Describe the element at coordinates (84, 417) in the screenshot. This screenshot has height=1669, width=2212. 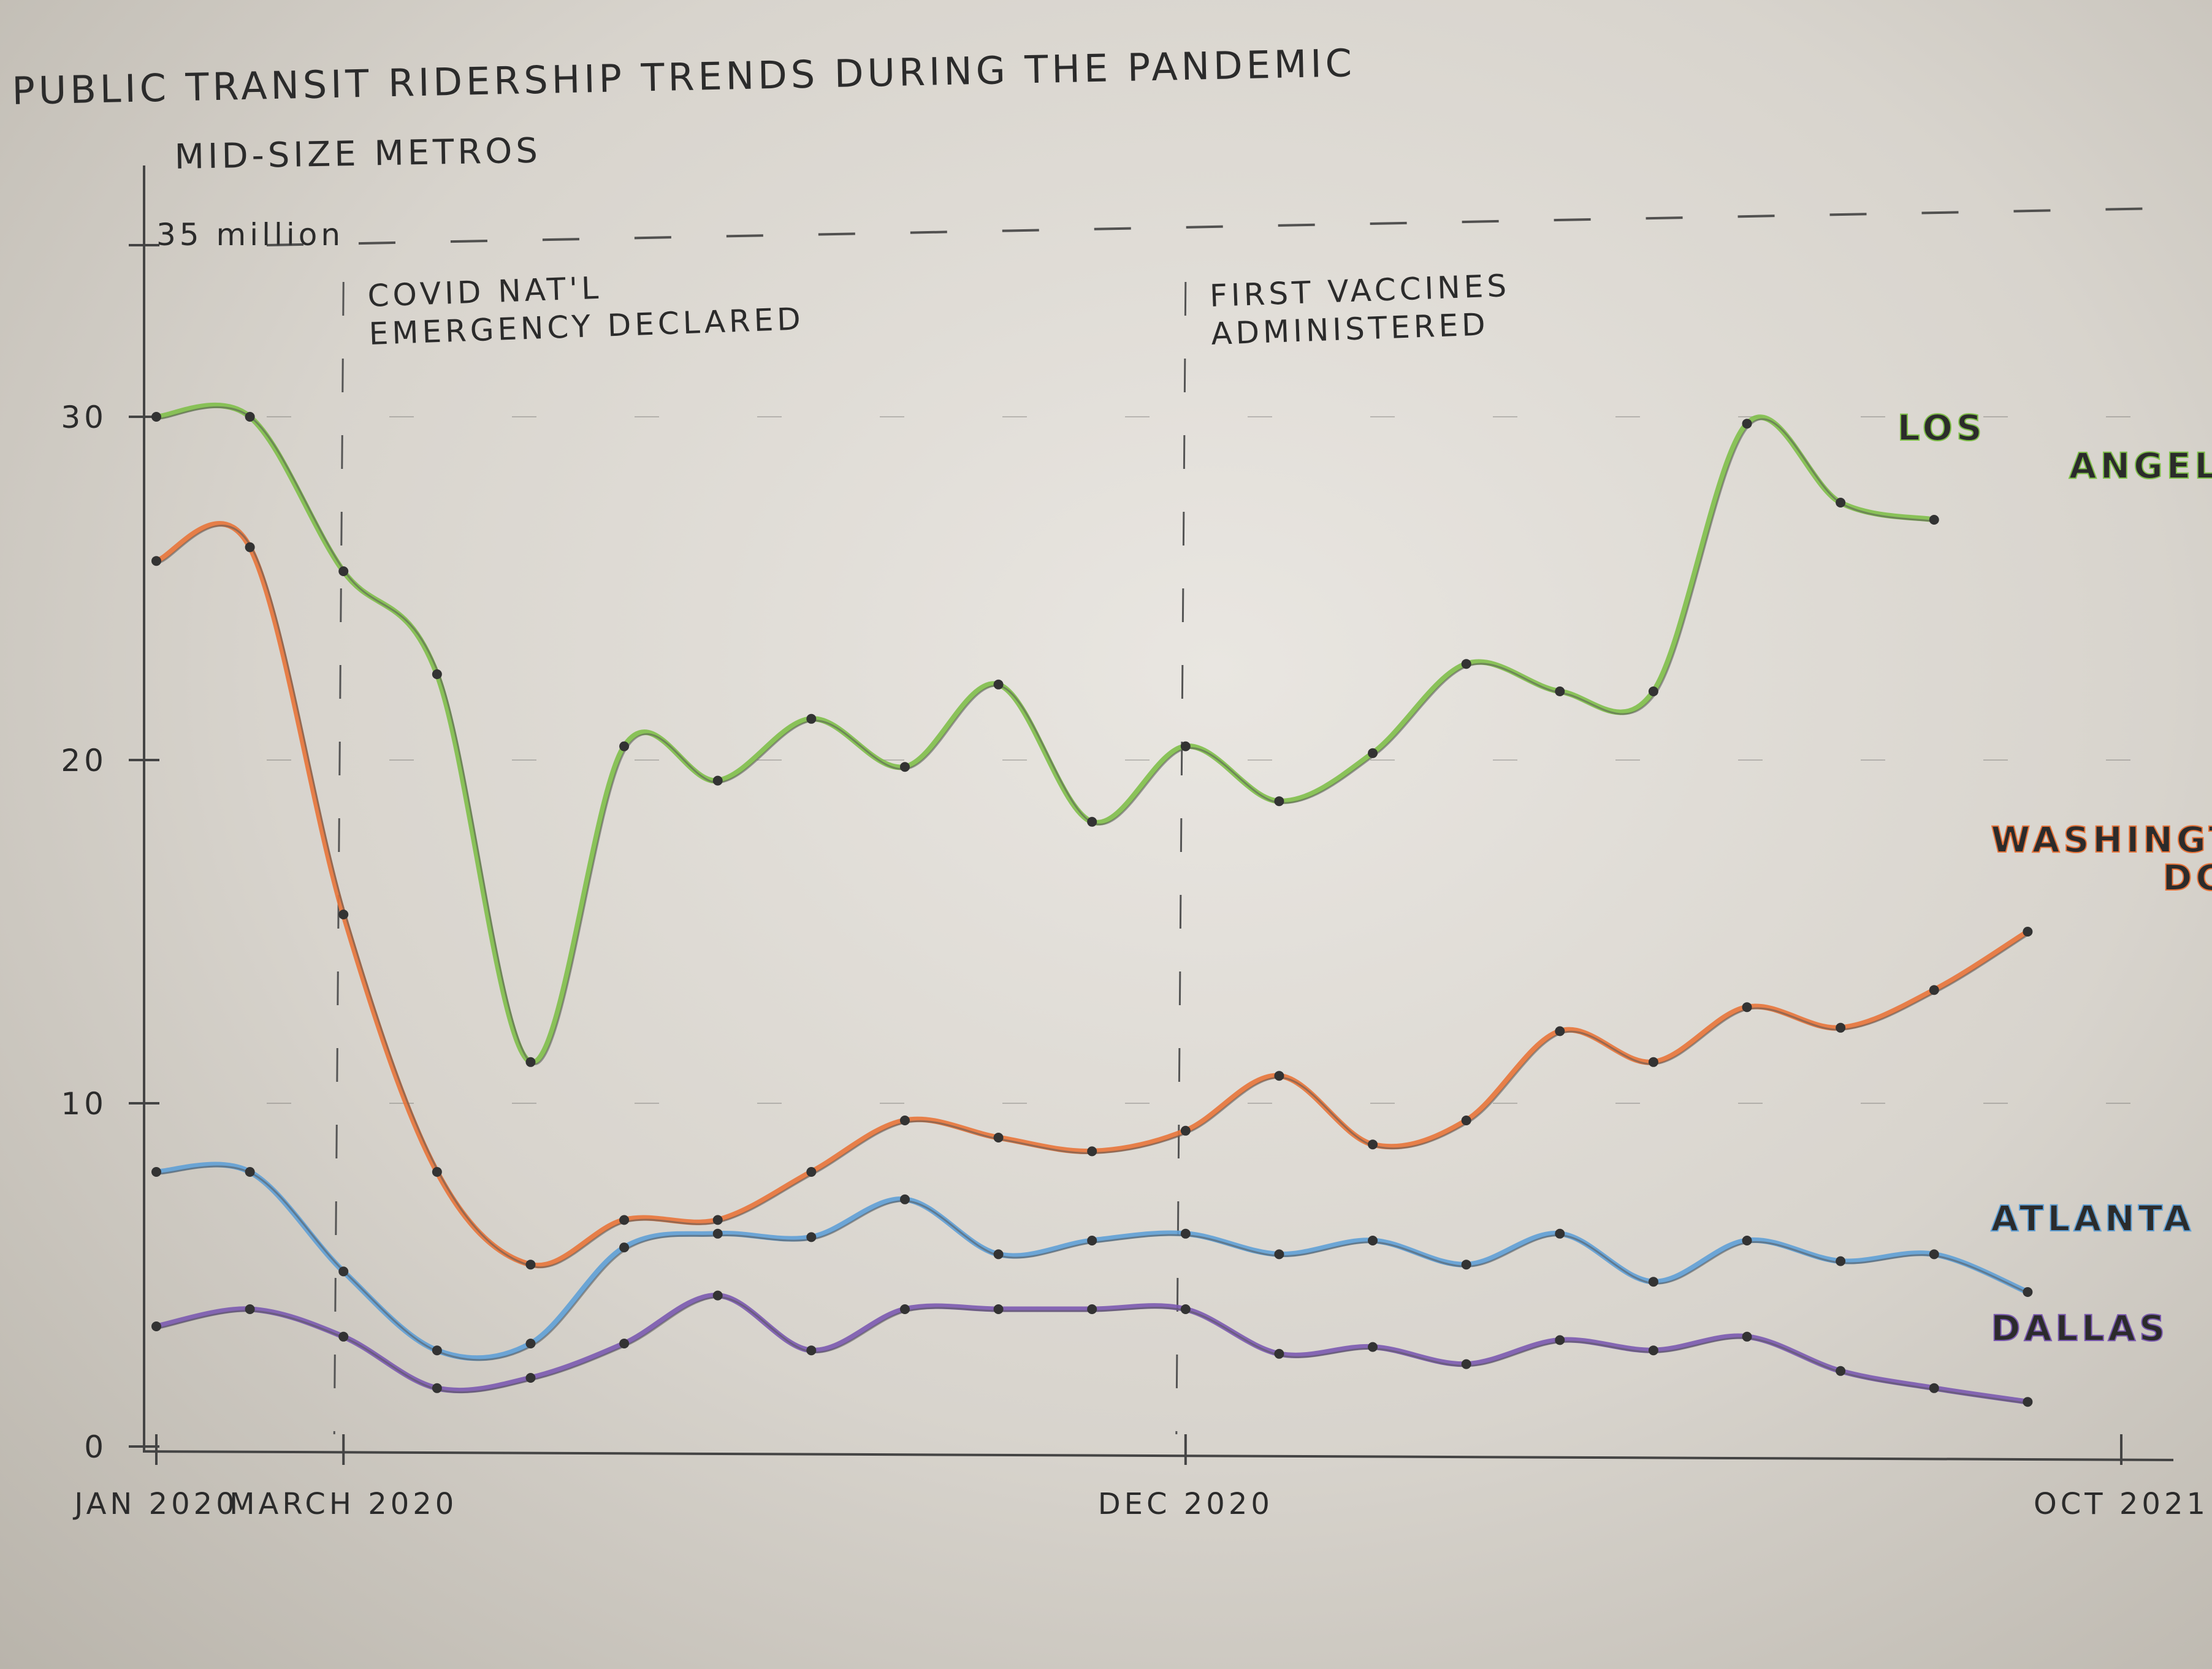
I see `y-tick-label: 30` at that location.